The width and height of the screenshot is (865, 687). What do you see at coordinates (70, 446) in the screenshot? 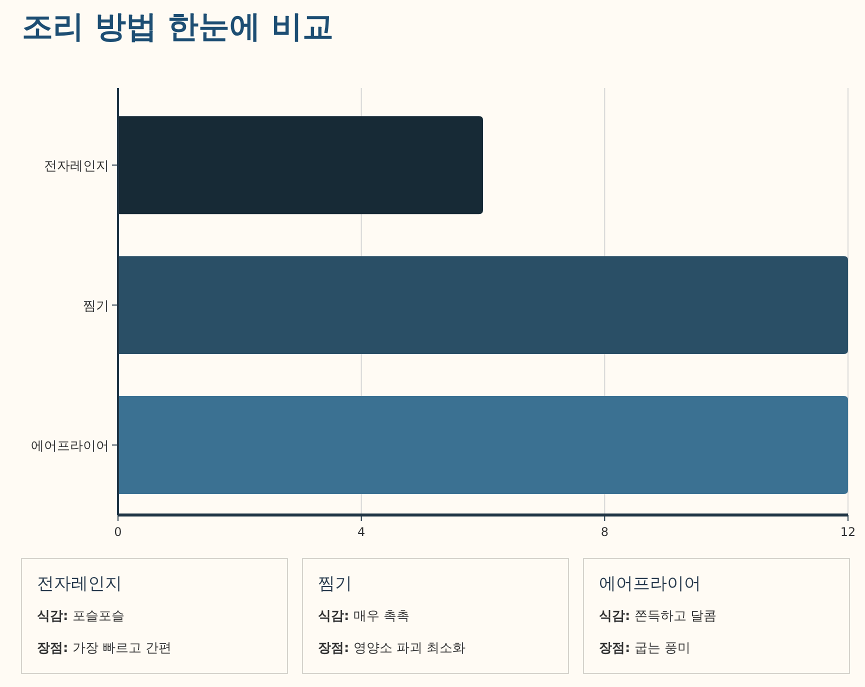
I see `y-tick-label: 에어프라이어` at bounding box center [70, 446].